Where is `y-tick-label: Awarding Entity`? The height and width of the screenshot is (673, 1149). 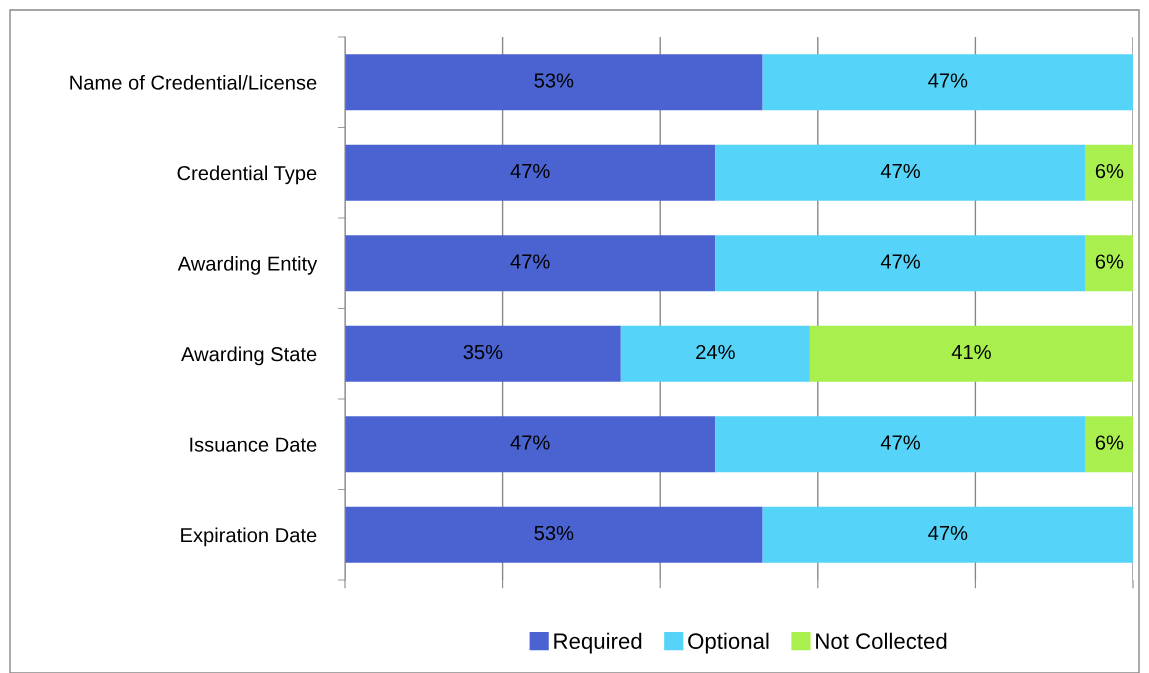 y-tick-label: Awarding Entity is located at coordinates (247, 265).